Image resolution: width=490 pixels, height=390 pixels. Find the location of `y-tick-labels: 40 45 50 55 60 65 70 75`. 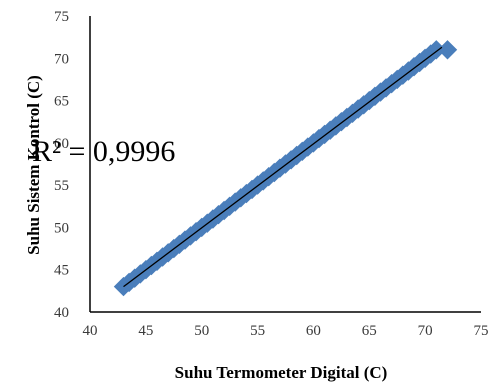

y-tick-labels: 40 45 50 55 60 65 70 75 is located at coordinates (61, 165).